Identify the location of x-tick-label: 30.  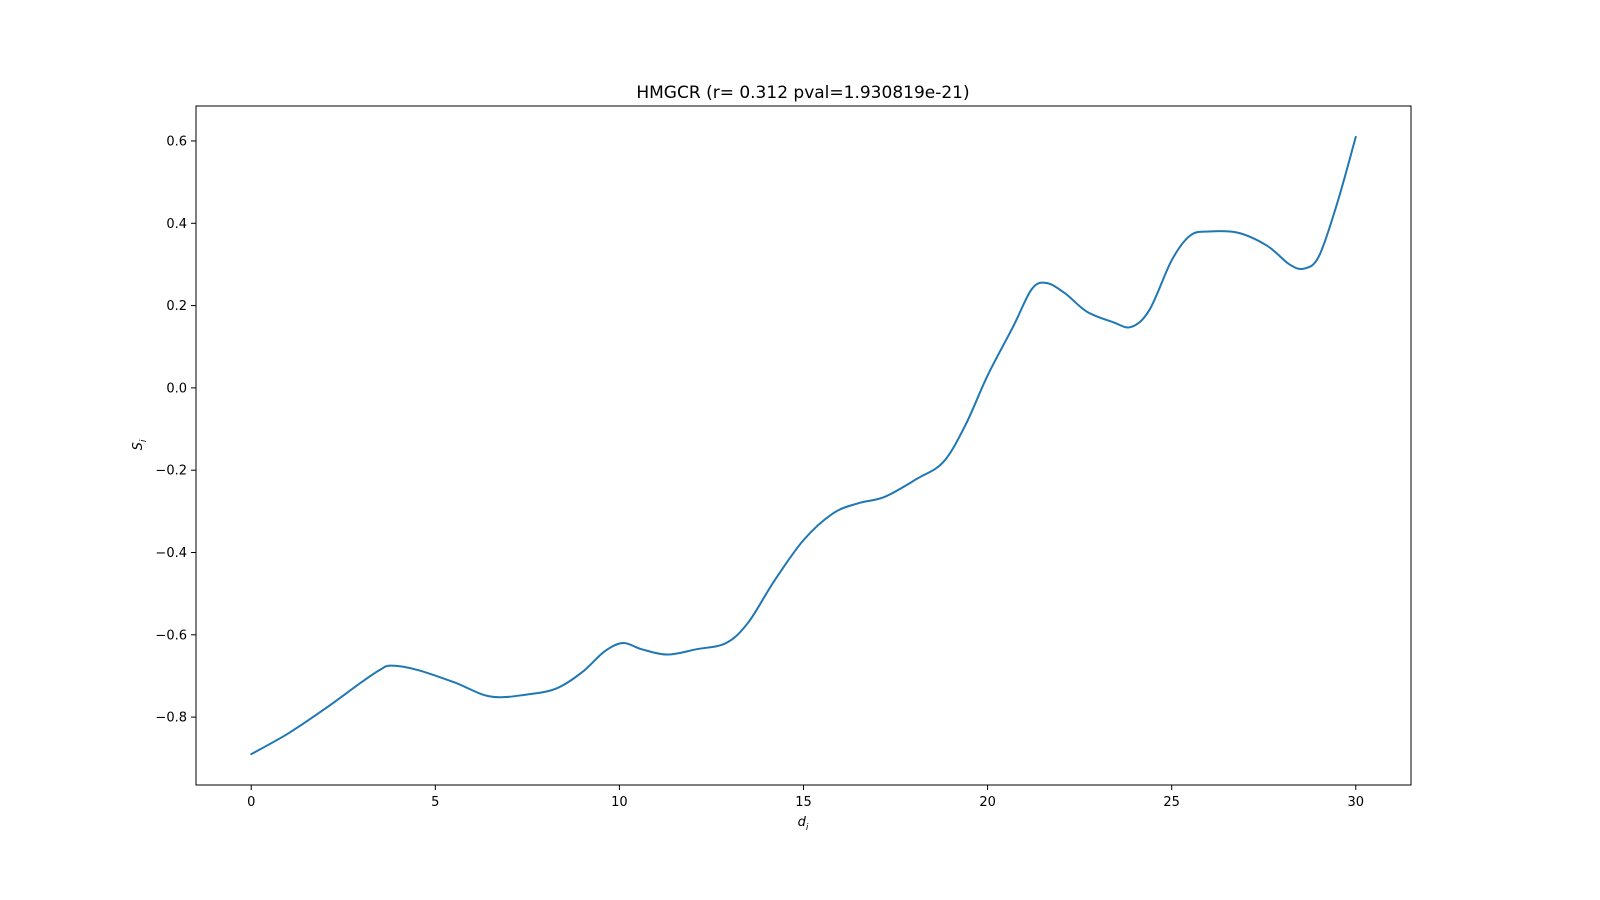
(1355, 802).